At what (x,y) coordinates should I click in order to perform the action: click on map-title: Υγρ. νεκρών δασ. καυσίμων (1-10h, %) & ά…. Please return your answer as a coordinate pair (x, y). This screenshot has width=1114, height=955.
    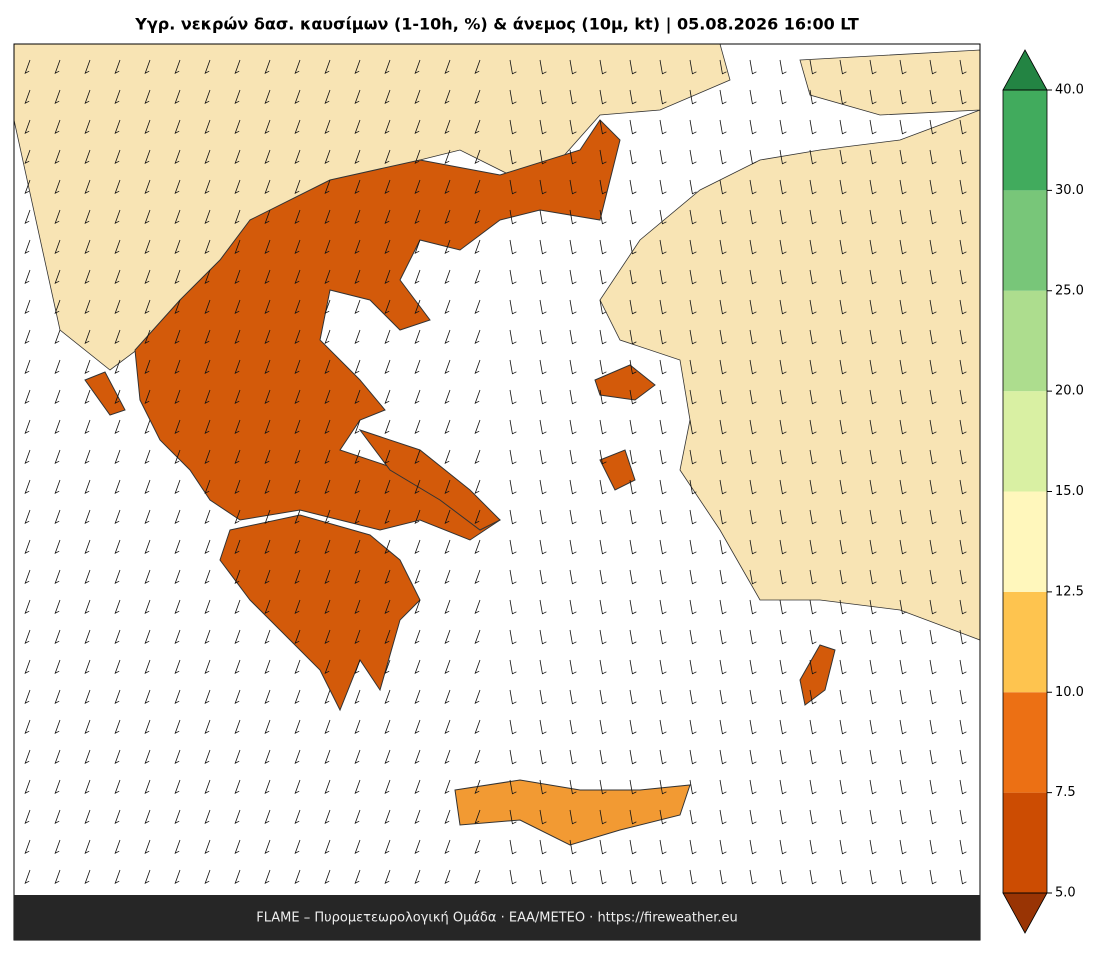
    Looking at the image, I should click on (496, 25).